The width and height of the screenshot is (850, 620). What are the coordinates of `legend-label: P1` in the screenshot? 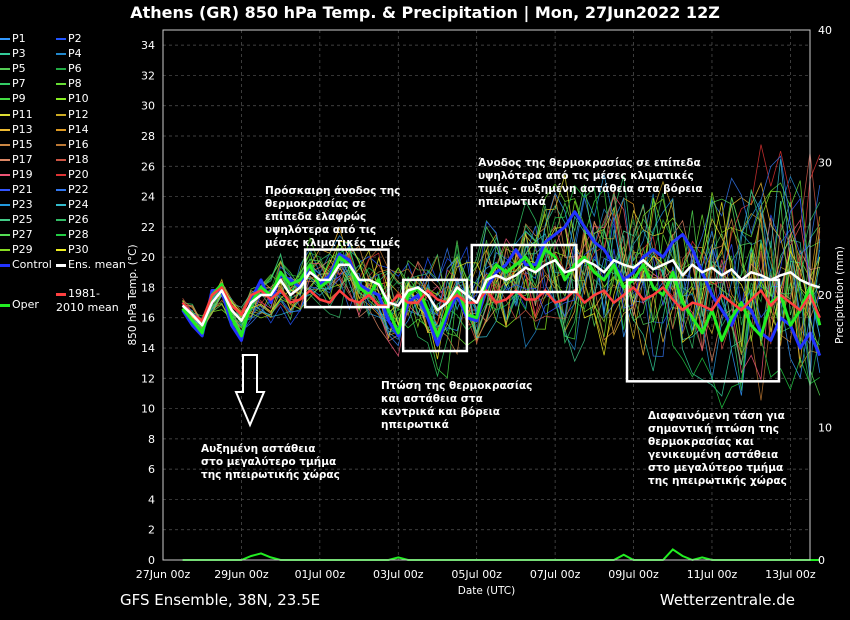 It's located at (19, 38).